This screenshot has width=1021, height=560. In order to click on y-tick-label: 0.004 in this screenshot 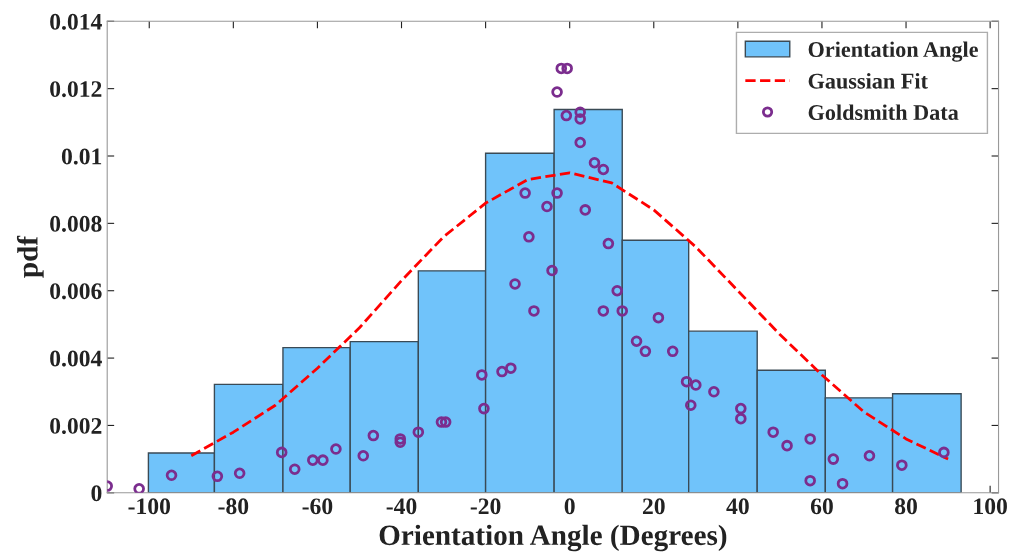, I will do `click(76, 358)`.